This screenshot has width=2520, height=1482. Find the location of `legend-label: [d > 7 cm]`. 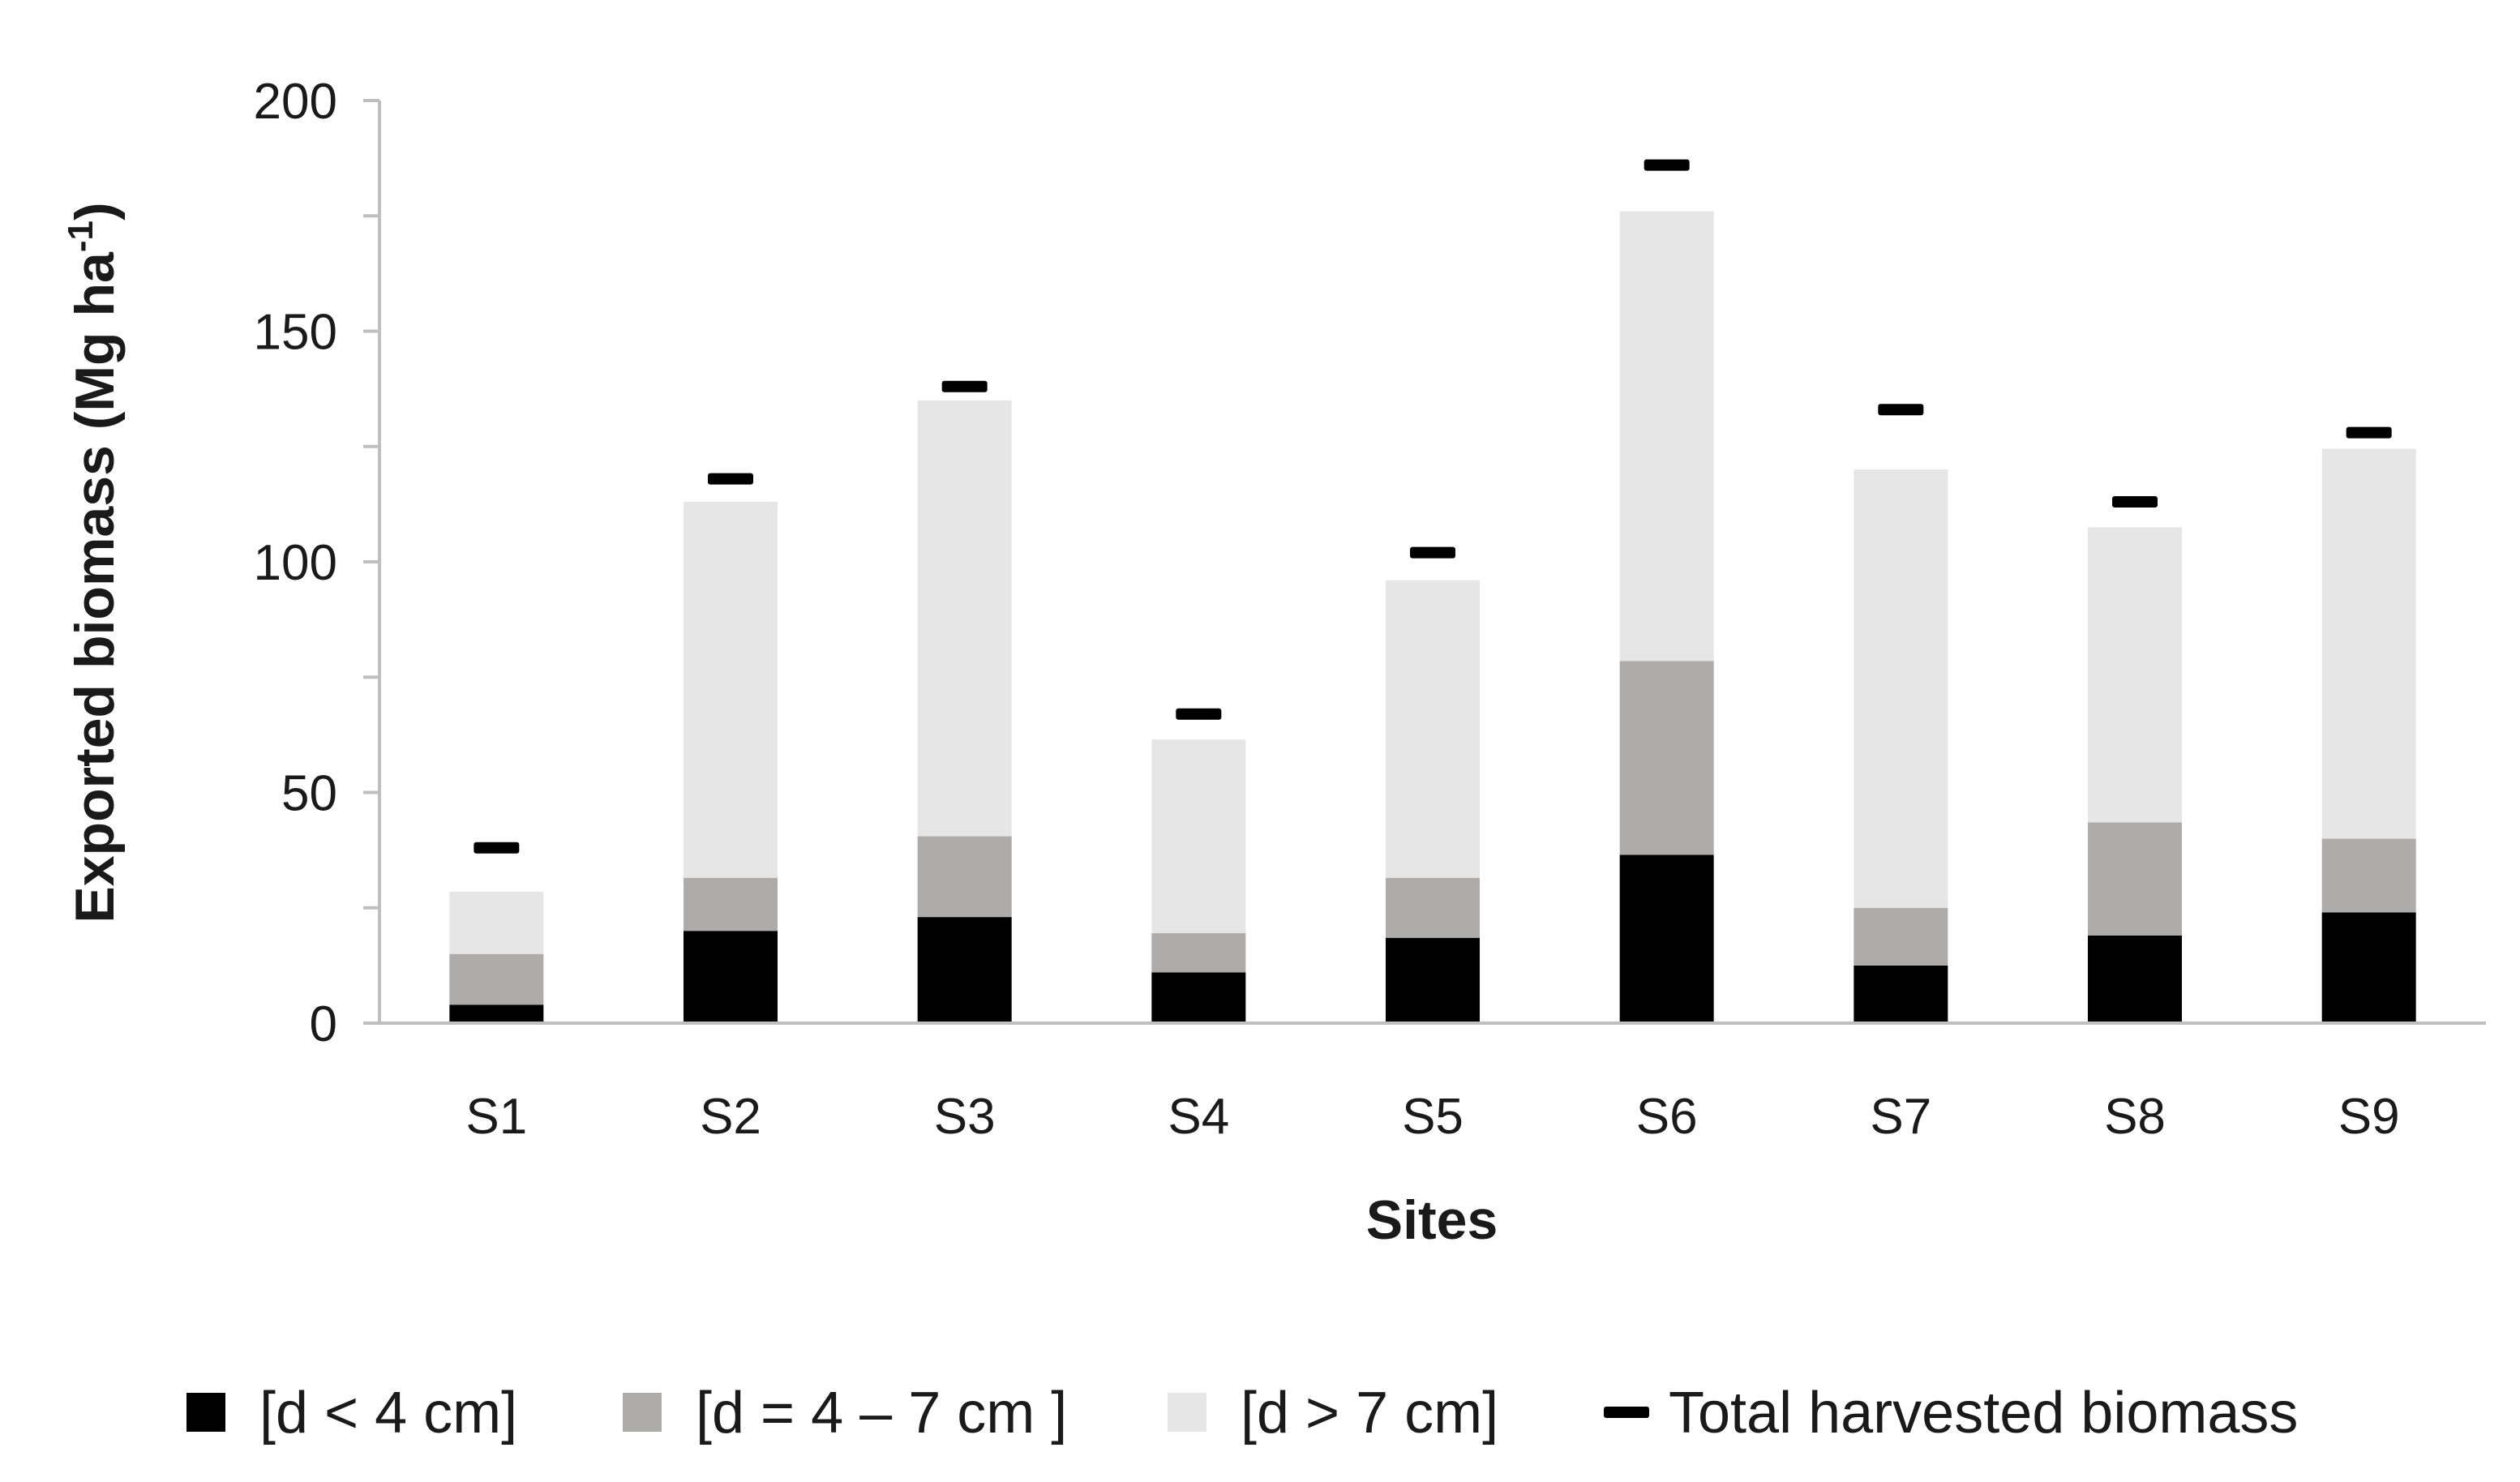

legend-label: [d > 7 cm] is located at coordinates (1370, 1413).